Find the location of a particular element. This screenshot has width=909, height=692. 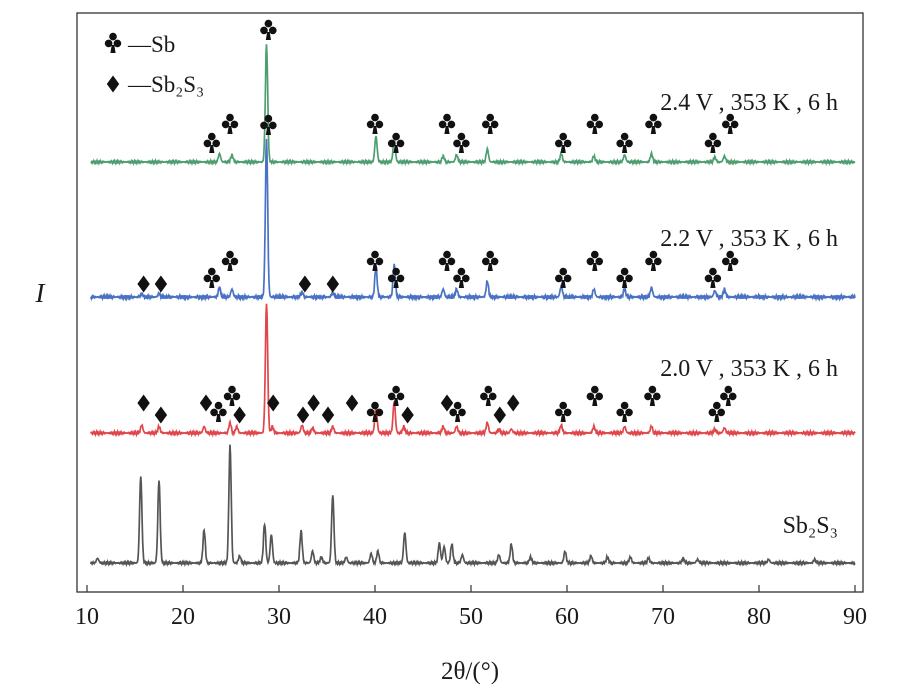

x-tick-label: 30 is located at coordinates (279, 617).